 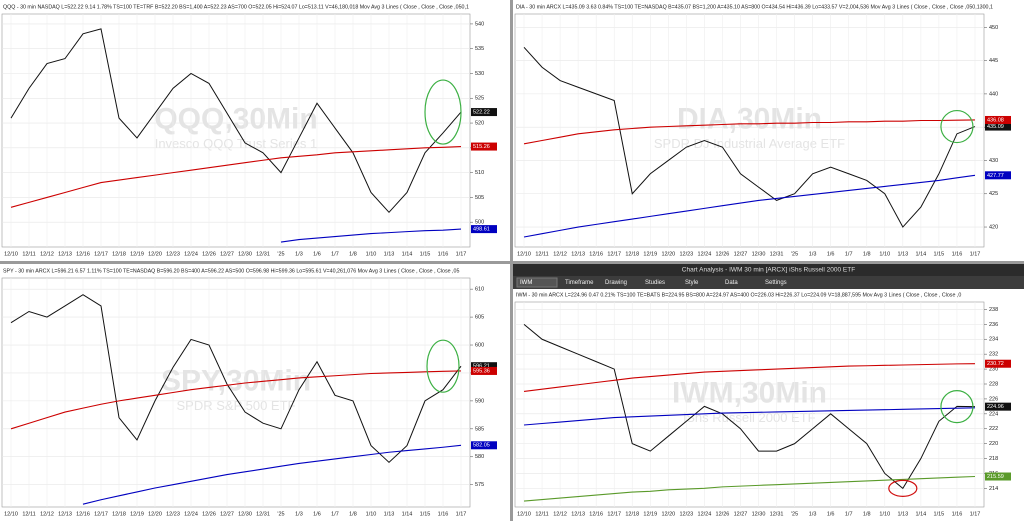 What do you see at coordinates (83, 254) in the screenshot?
I see `x-tick-label: 12/16` at bounding box center [83, 254].